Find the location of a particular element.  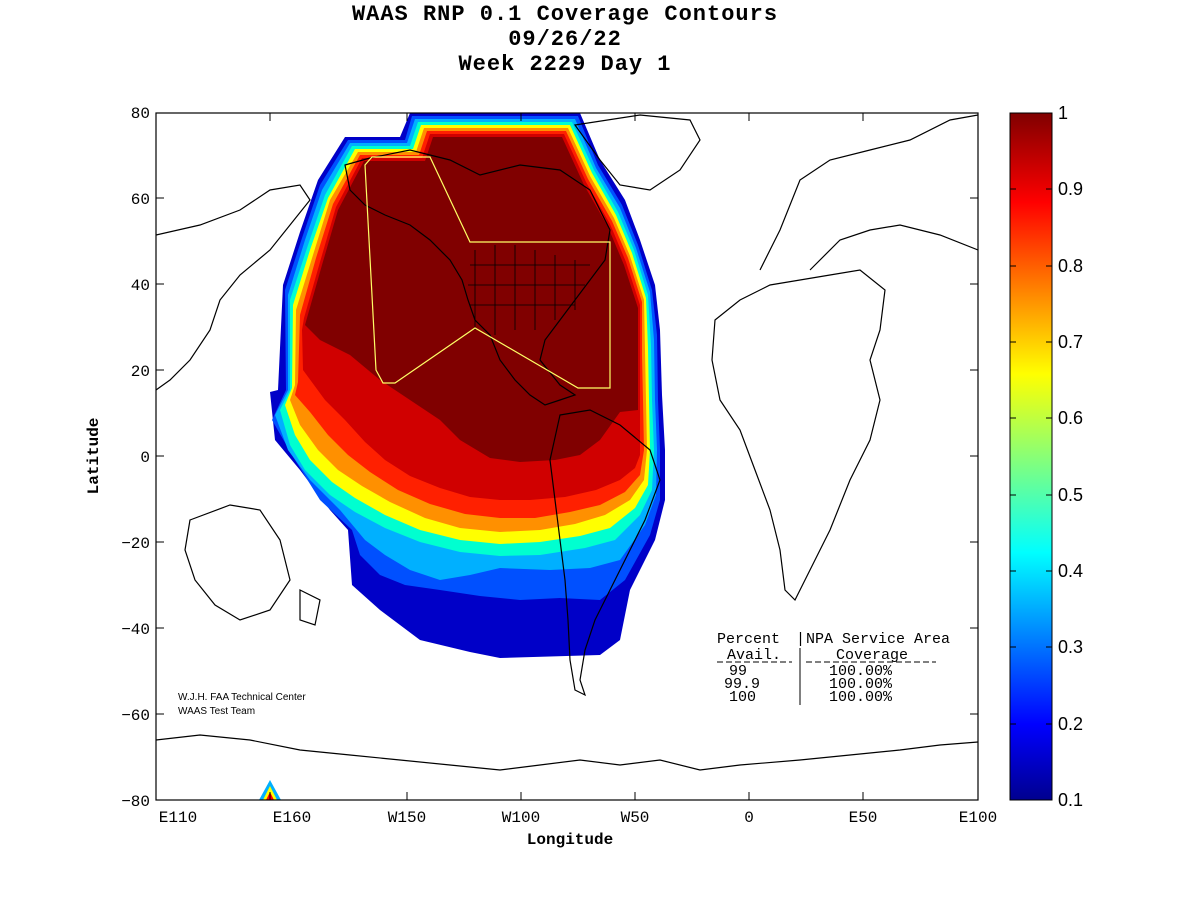

colorbar-label: 0.2 is located at coordinates (1070, 724).